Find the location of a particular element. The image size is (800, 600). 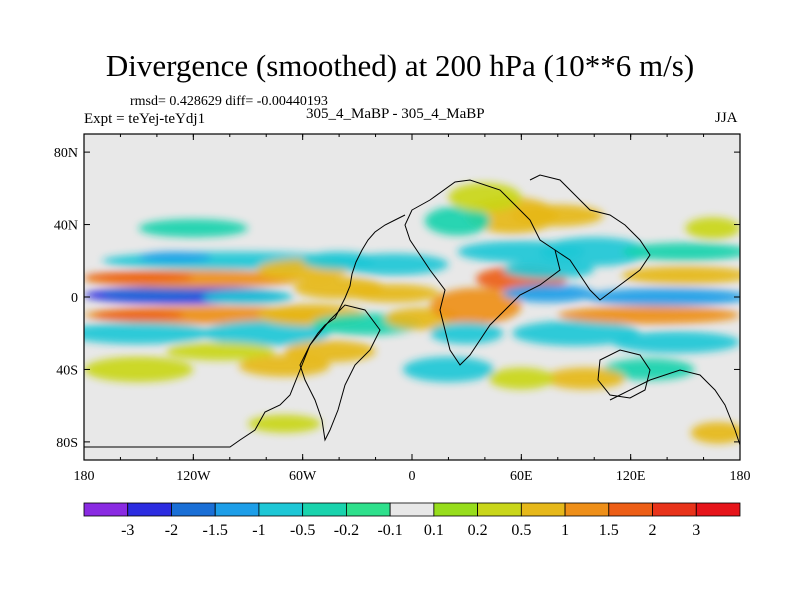

colorbar-label-8: 0.2 is located at coordinates (478, 530).